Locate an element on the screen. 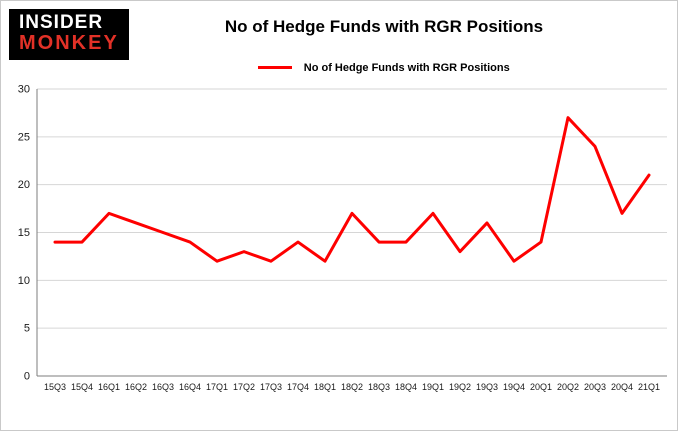  y-axis-tick-label: 0 is located at coordinates (27, 377).